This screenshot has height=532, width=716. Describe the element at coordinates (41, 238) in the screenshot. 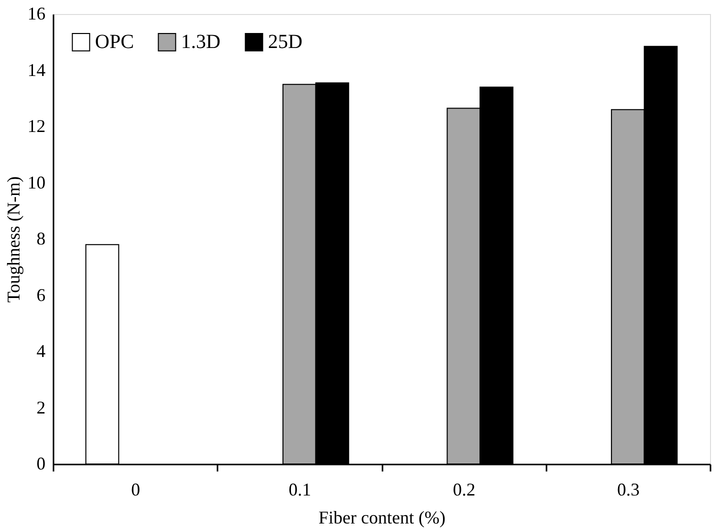

I see `y-tick-label: 8` at that location.